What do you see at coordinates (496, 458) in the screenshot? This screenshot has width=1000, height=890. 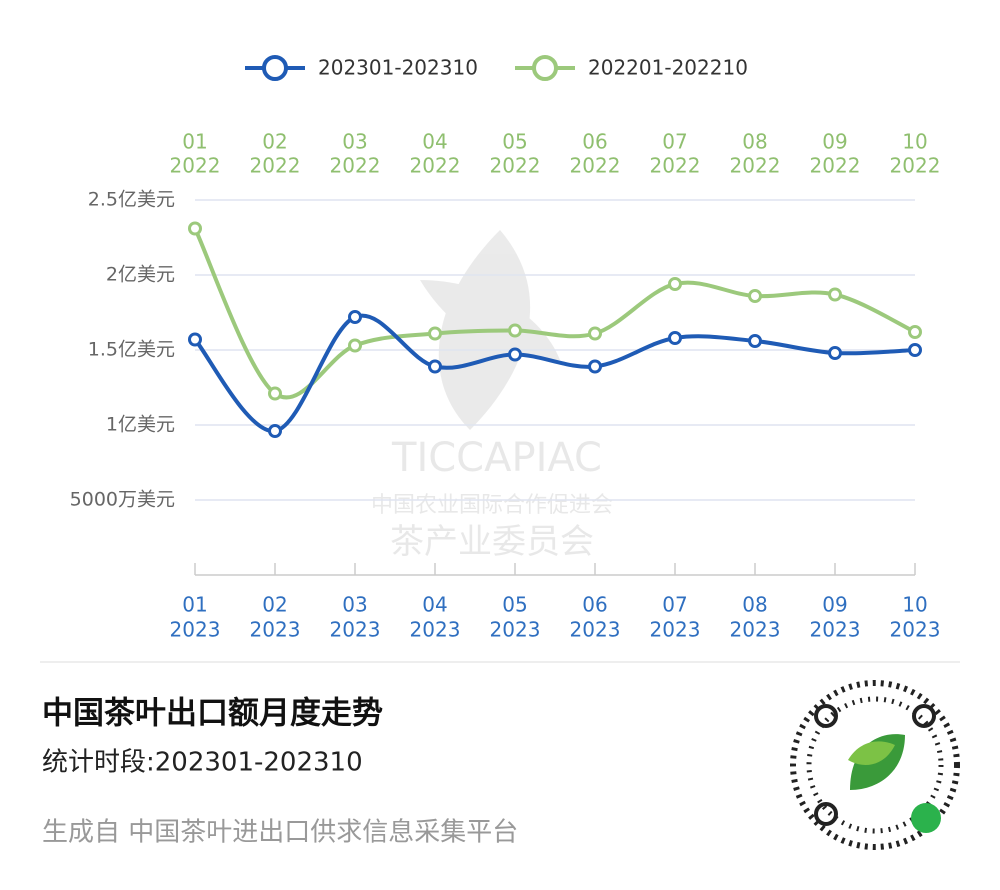 I see `watermark-text: TICCAPIAC` at bounding box center [496, 458].